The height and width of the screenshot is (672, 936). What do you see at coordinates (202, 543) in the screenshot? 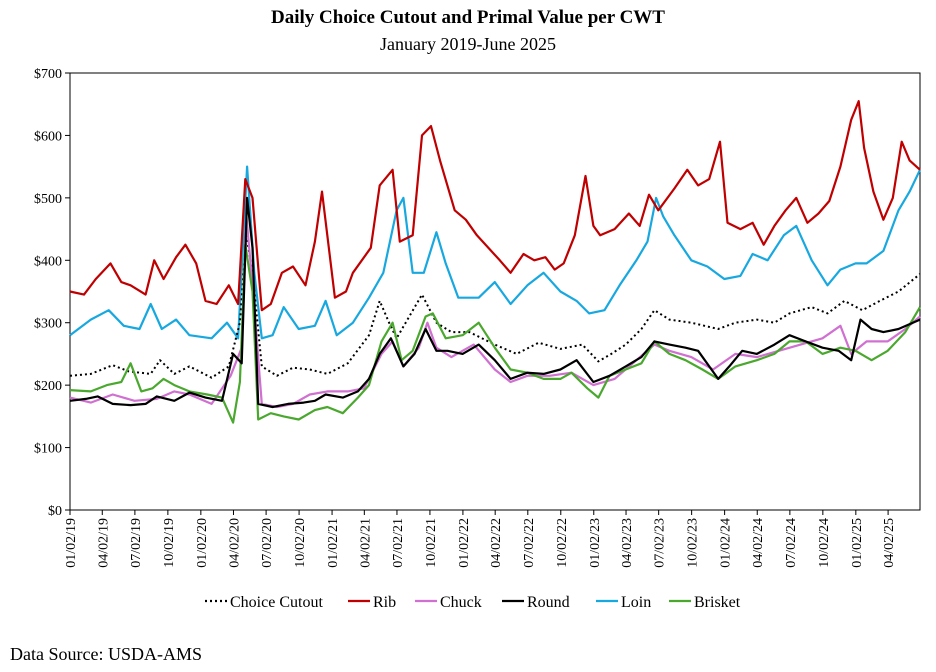
I see `x-tick-label: 01/02/20` at bounding box center [202, 543].